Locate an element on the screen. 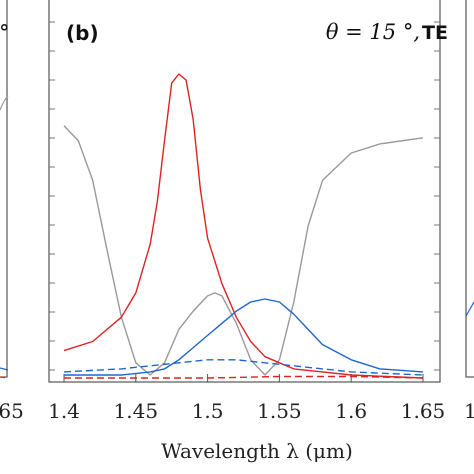 The image size is (474, 474). left-panel-condition-fragment: ° is located at coordinates (5, 33).